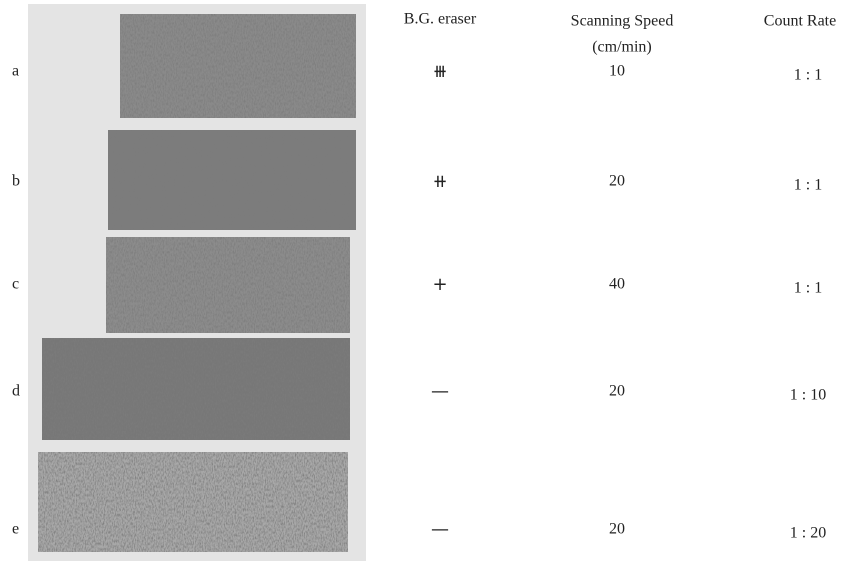 Image resolution: width=859 pixels, height=563 pixels. Describe the element at coordinates (622, 47) in the screenshot. I see `header-speed-unit: (cm/min)` at that location.